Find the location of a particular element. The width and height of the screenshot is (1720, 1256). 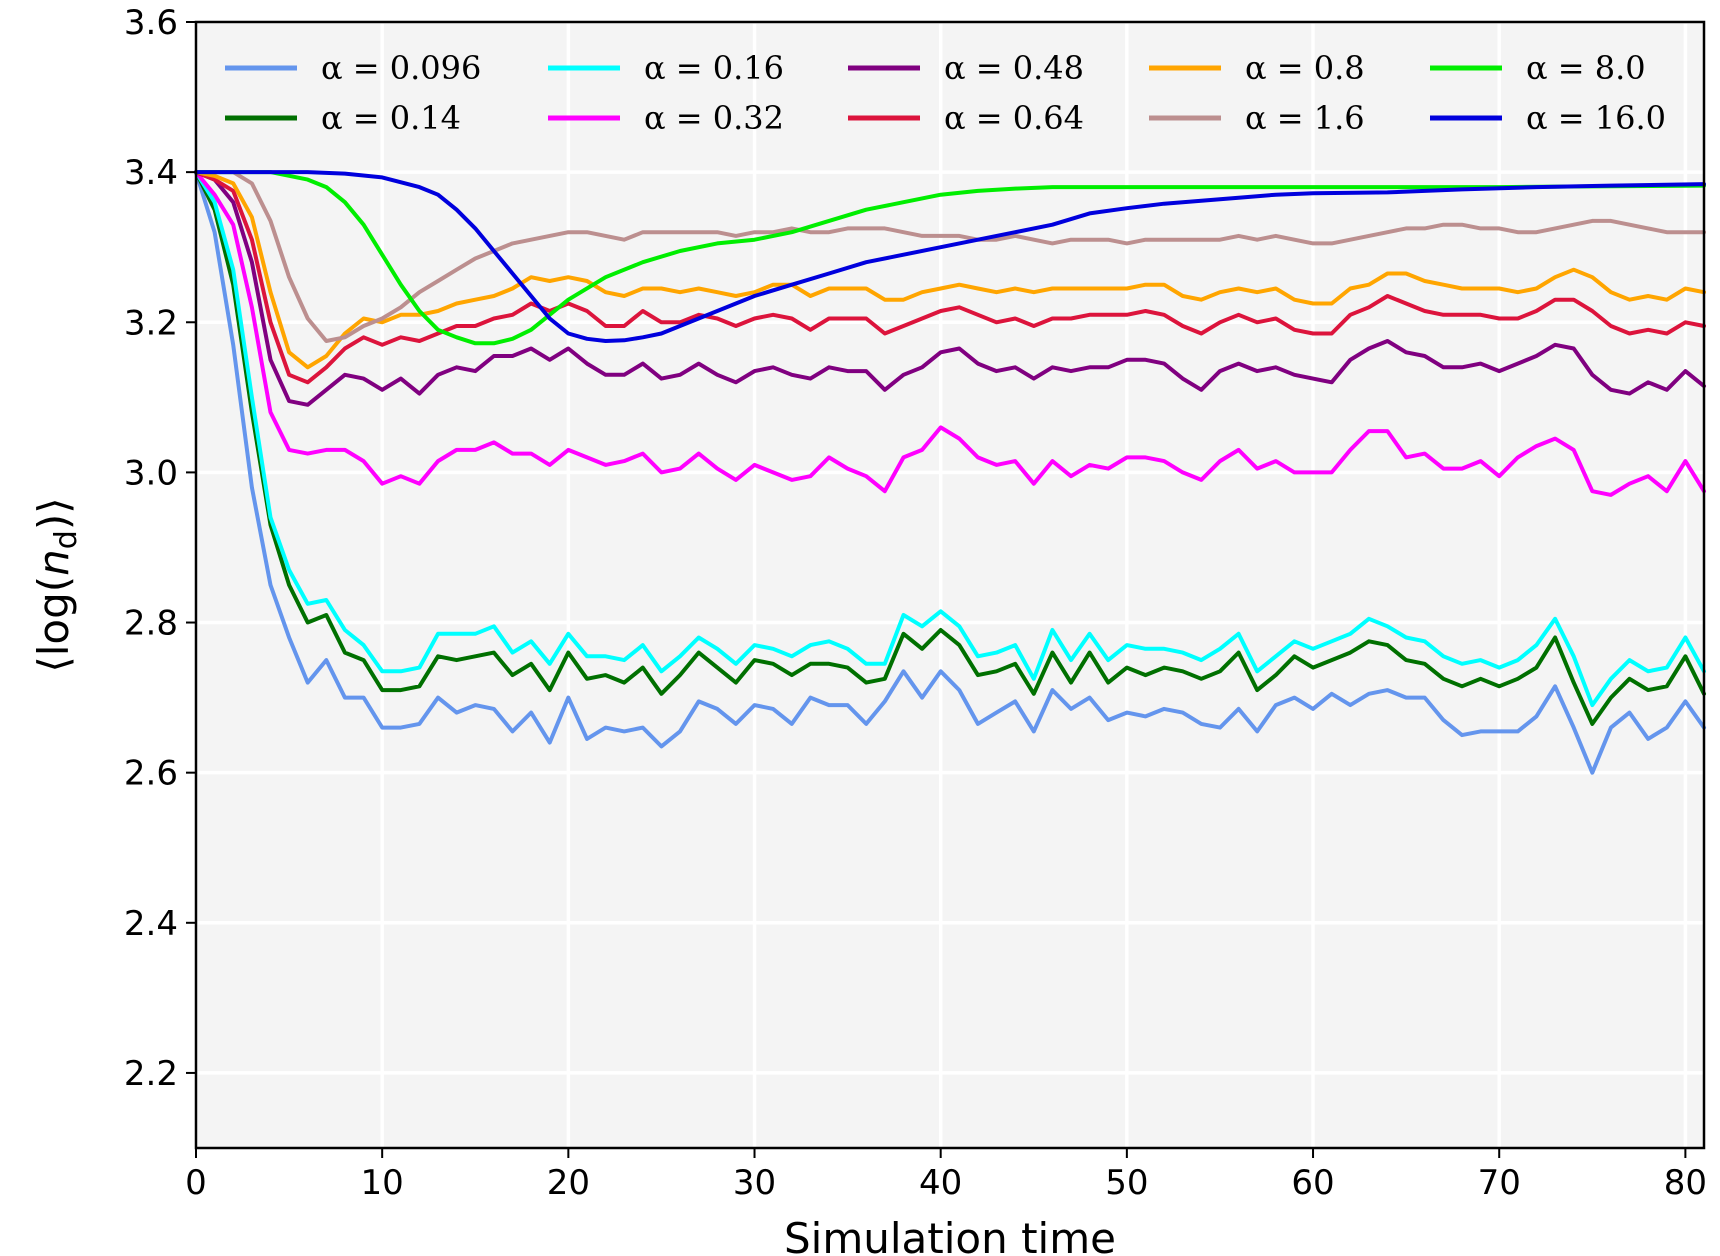

y-tick-label: 3.2 is located at coordinates (151, 323).